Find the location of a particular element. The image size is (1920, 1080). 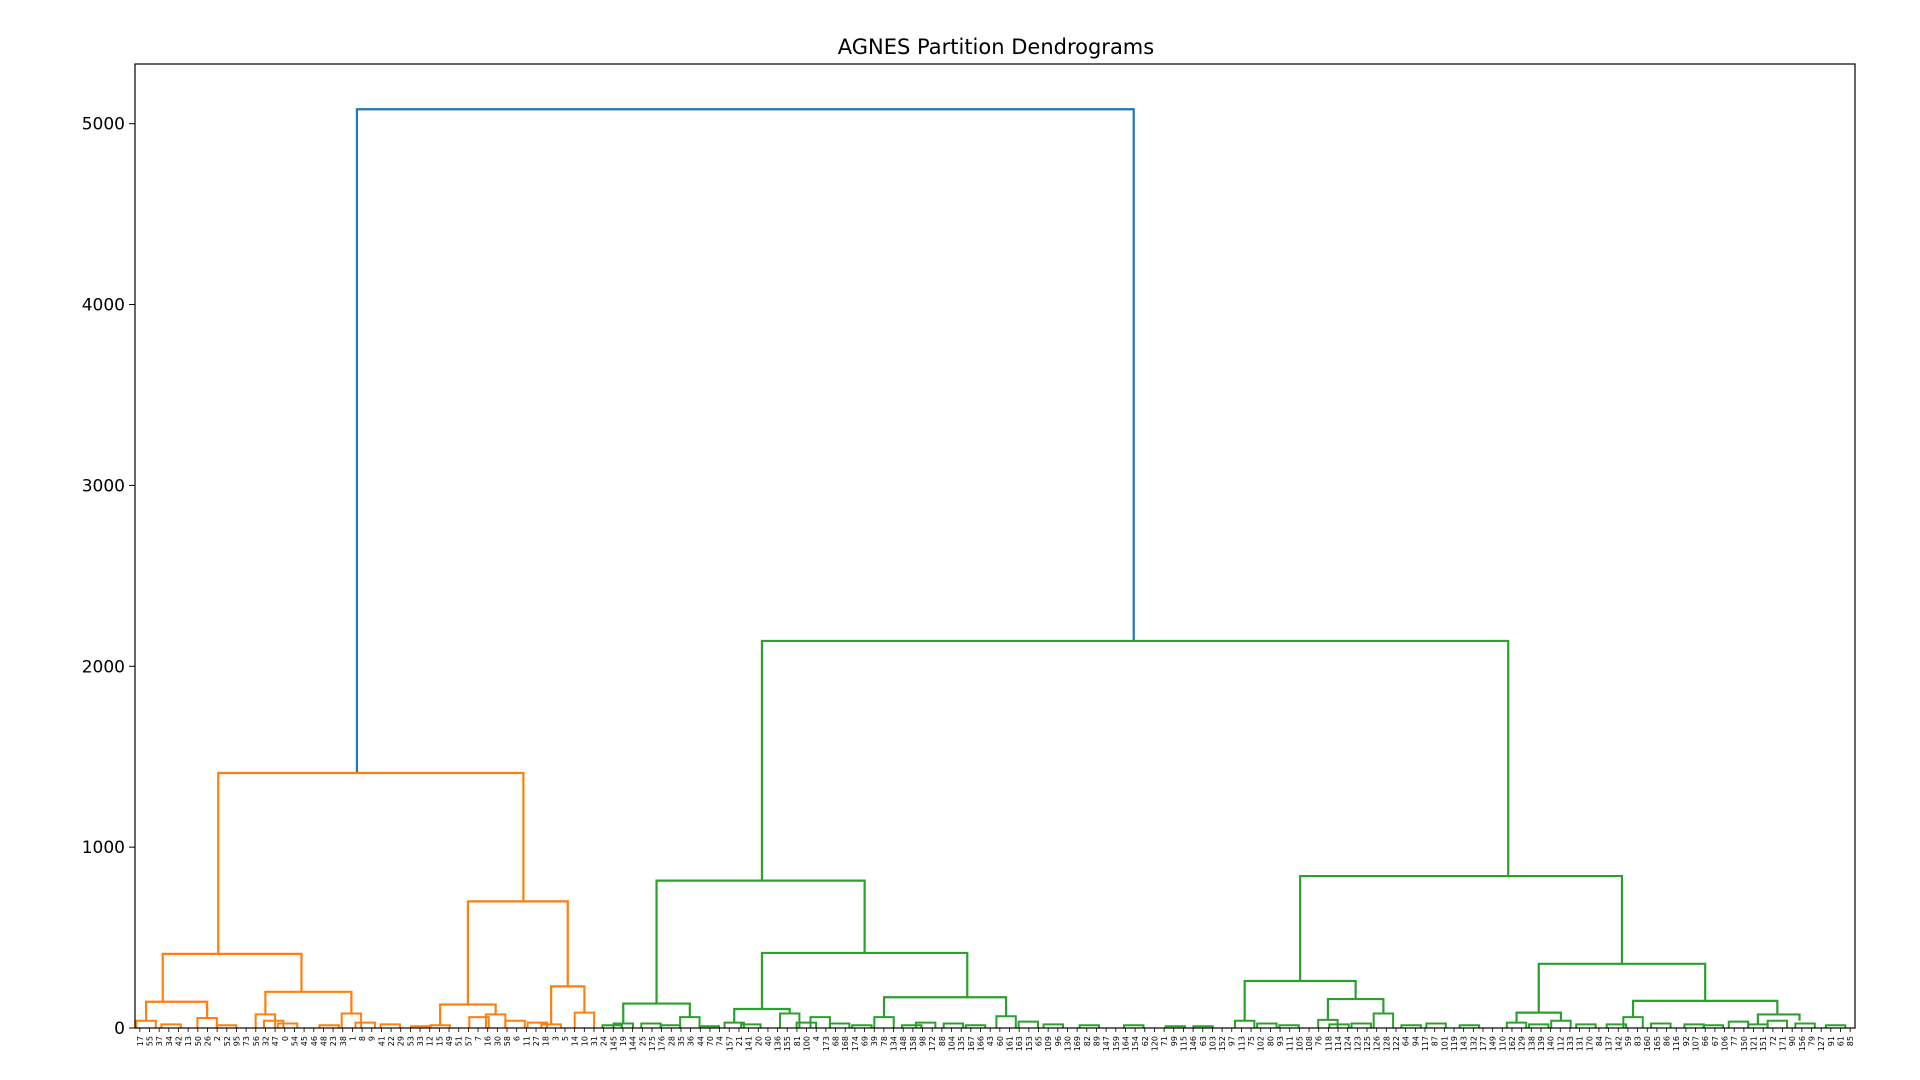

leaf-label-150: 150 is located at coordinates (1744, 1043).